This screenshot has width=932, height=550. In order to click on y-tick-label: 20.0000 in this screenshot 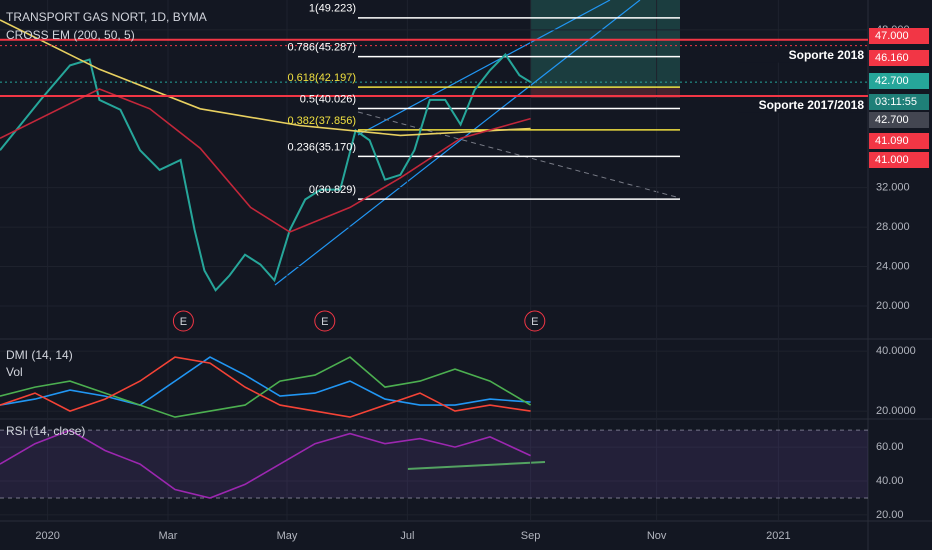, I will do `click(896, 411)`.